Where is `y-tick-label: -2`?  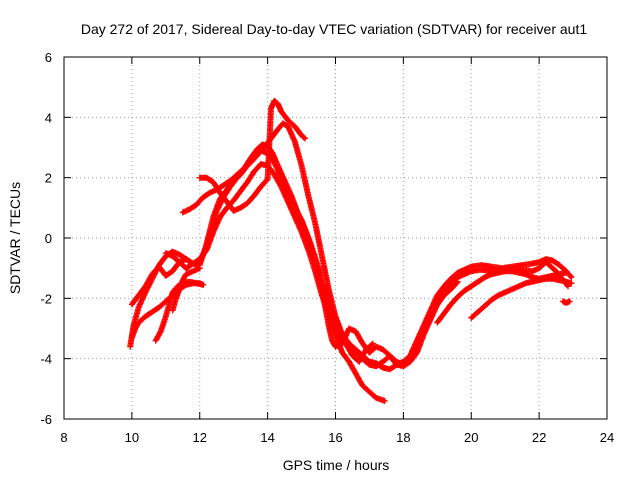
y-tick-label: -2 is located at coordinates (46, 298).